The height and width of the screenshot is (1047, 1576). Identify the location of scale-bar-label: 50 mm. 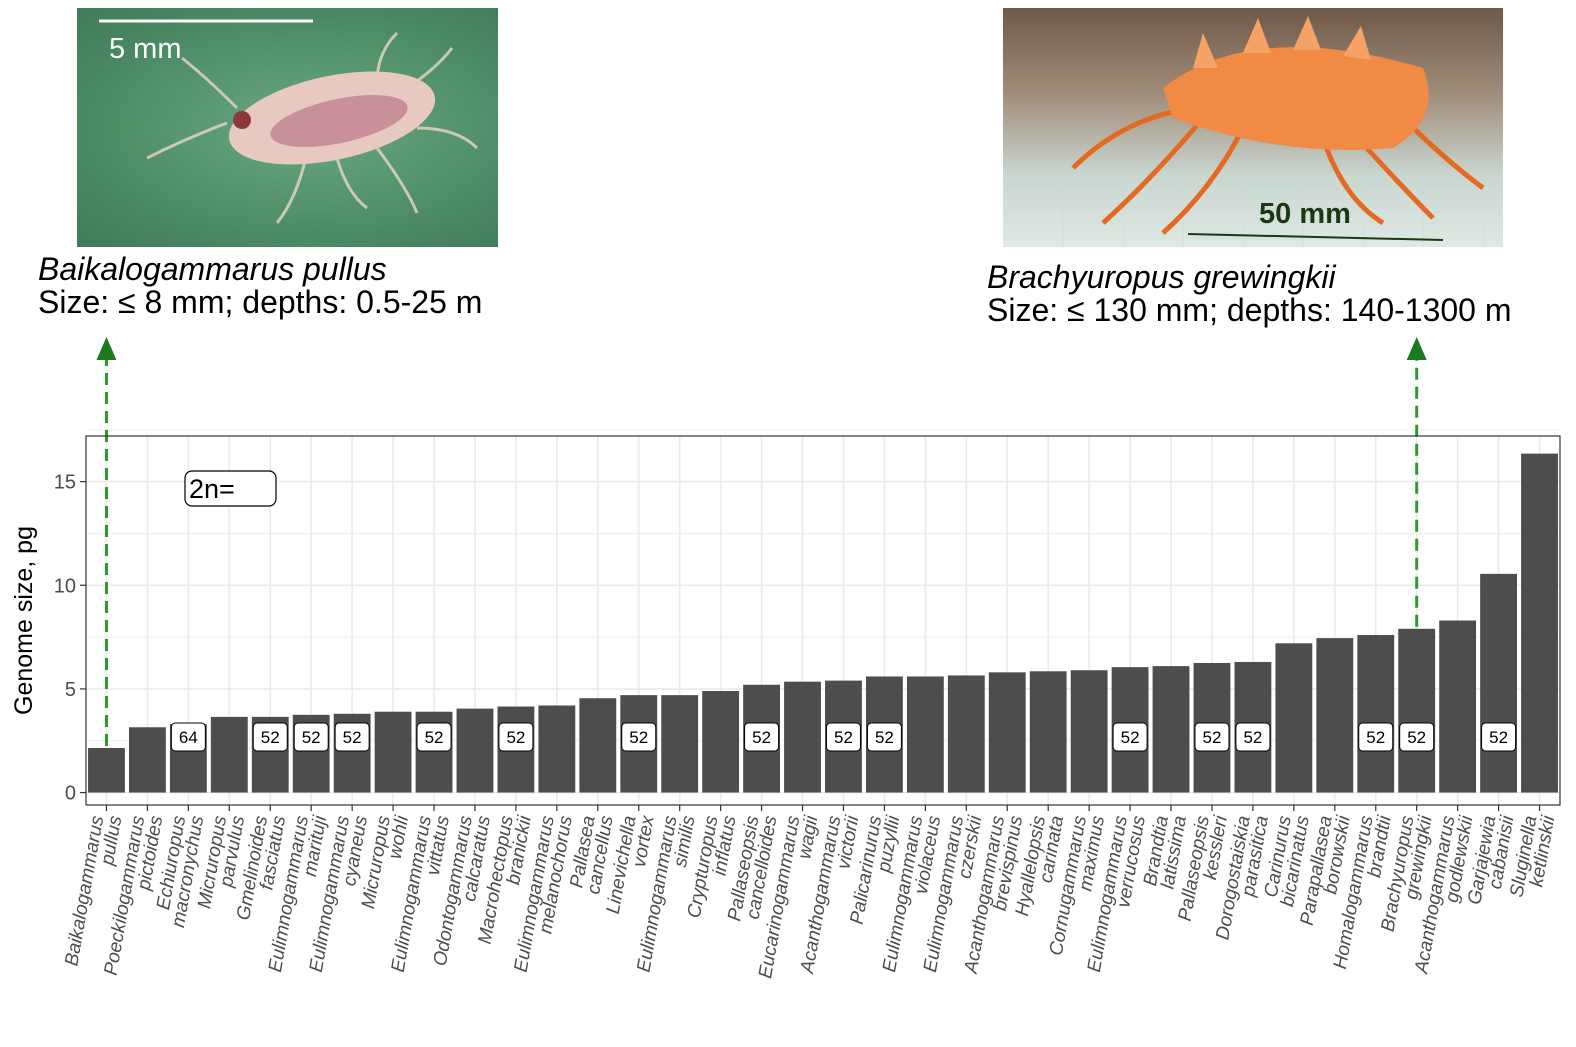
(1305, 214).